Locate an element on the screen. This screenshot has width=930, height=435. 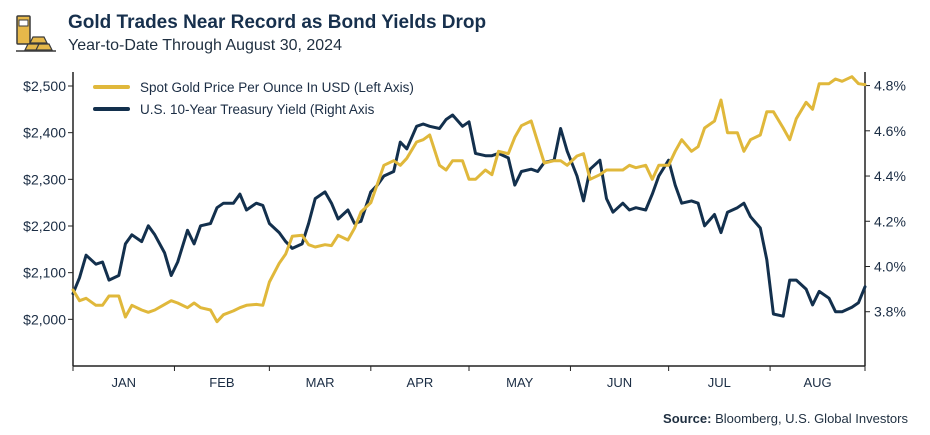
left-tick-label: $2,000 is located at coordinates (44, 319).